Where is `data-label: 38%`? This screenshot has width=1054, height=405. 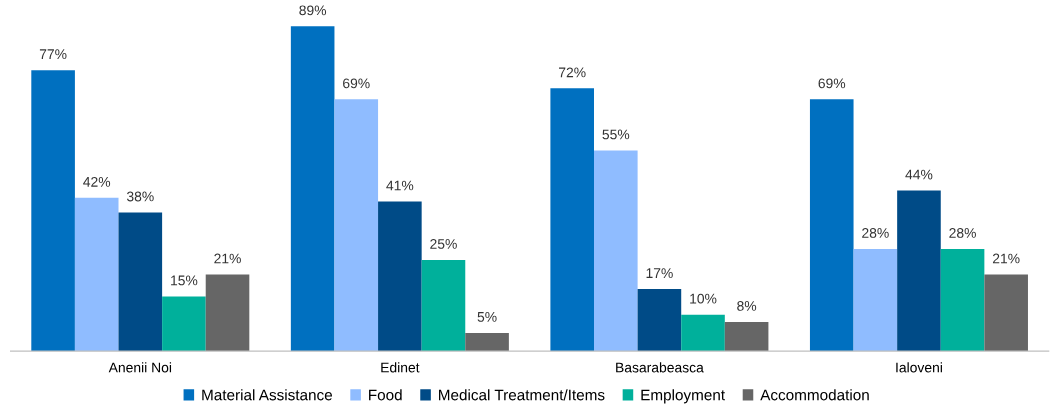 data-label: 38% is located at coordinates (140, 196).